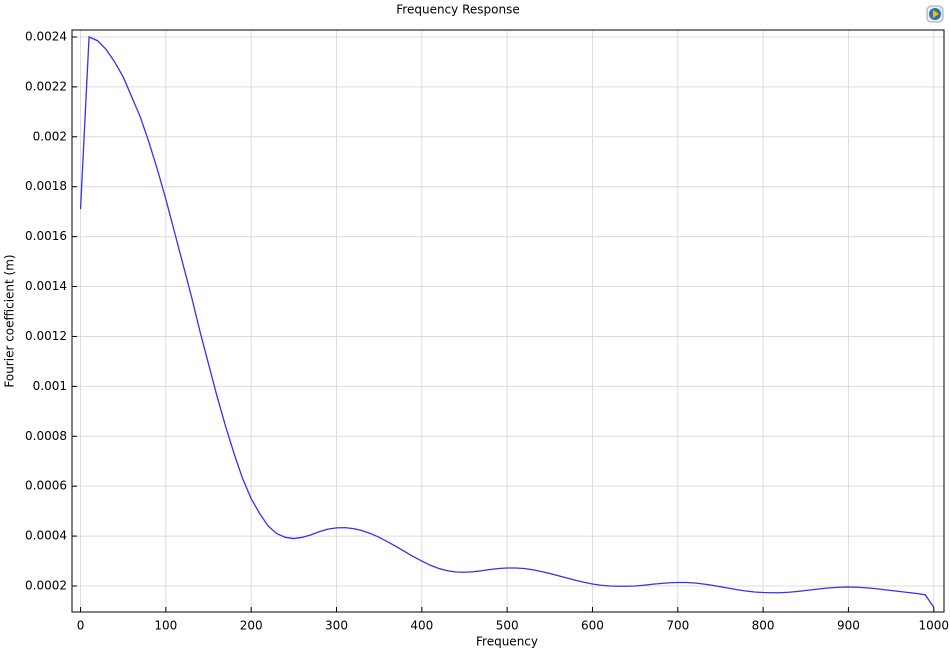 Image resolution: width=950 pixels, height=654 pixels. I want to click on x-tick-label: 0, so click(81, 626).